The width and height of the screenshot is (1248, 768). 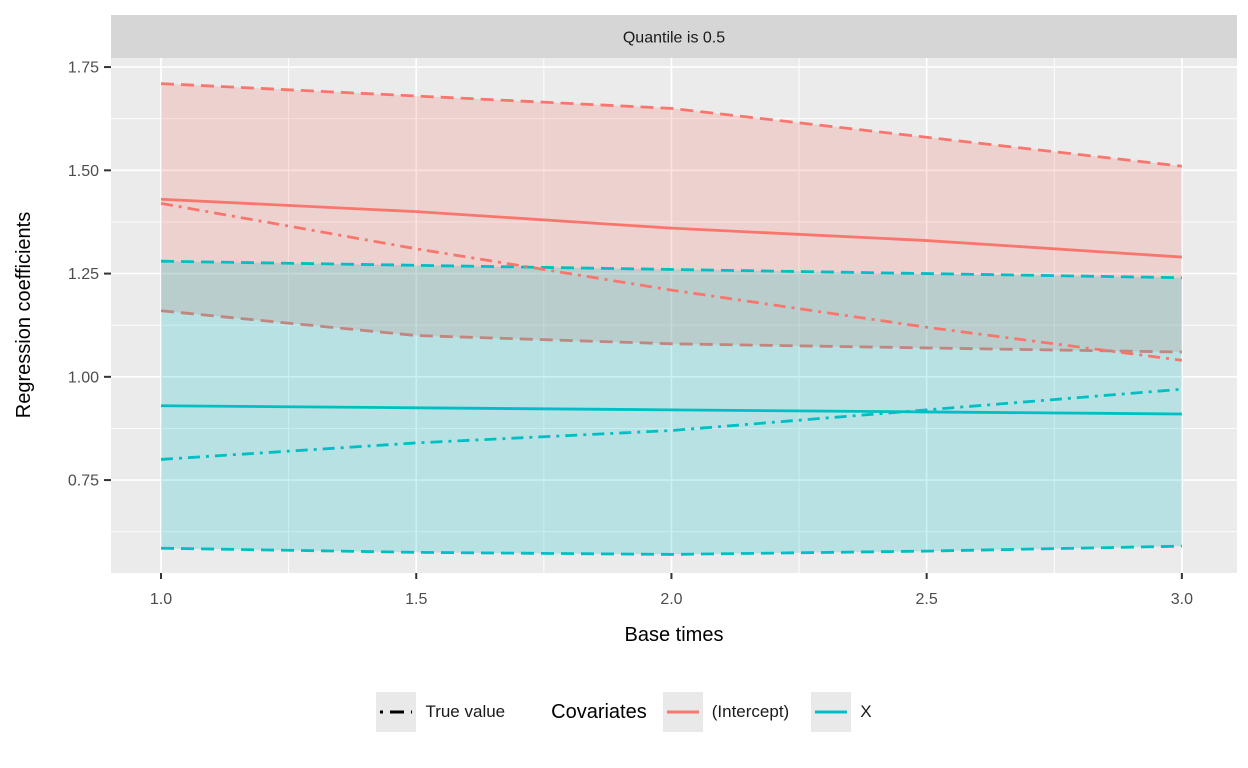 I want to click on lower-bound-(Intercept), so click(x=671, y=331).